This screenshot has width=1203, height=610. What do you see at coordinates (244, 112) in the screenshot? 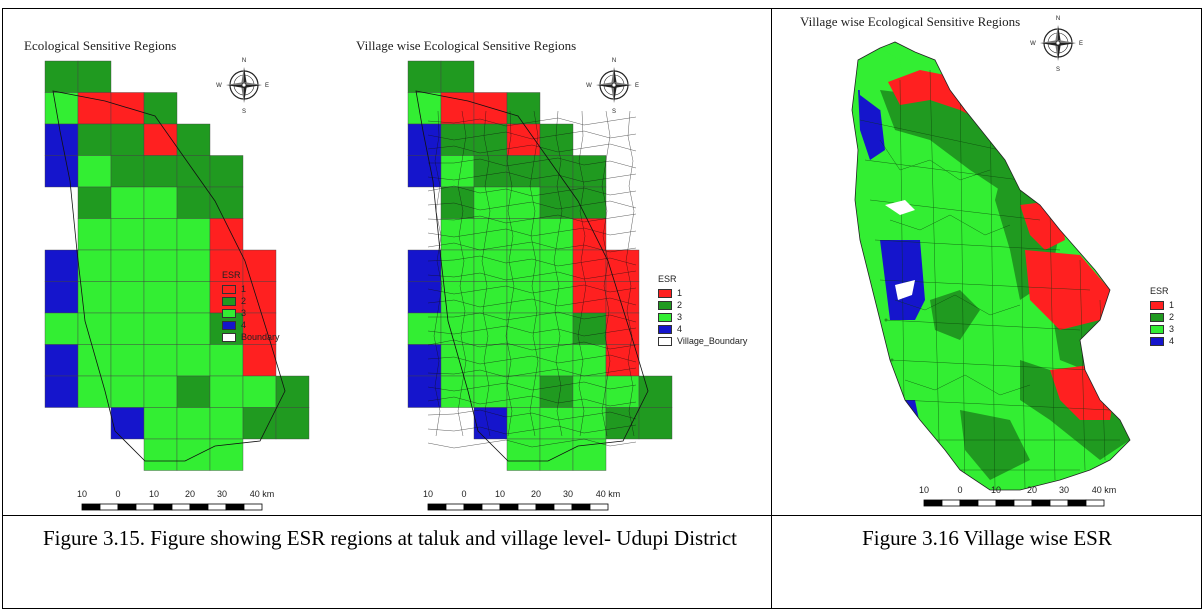
I see `svg-text: S` at bounding box center [244, 112].